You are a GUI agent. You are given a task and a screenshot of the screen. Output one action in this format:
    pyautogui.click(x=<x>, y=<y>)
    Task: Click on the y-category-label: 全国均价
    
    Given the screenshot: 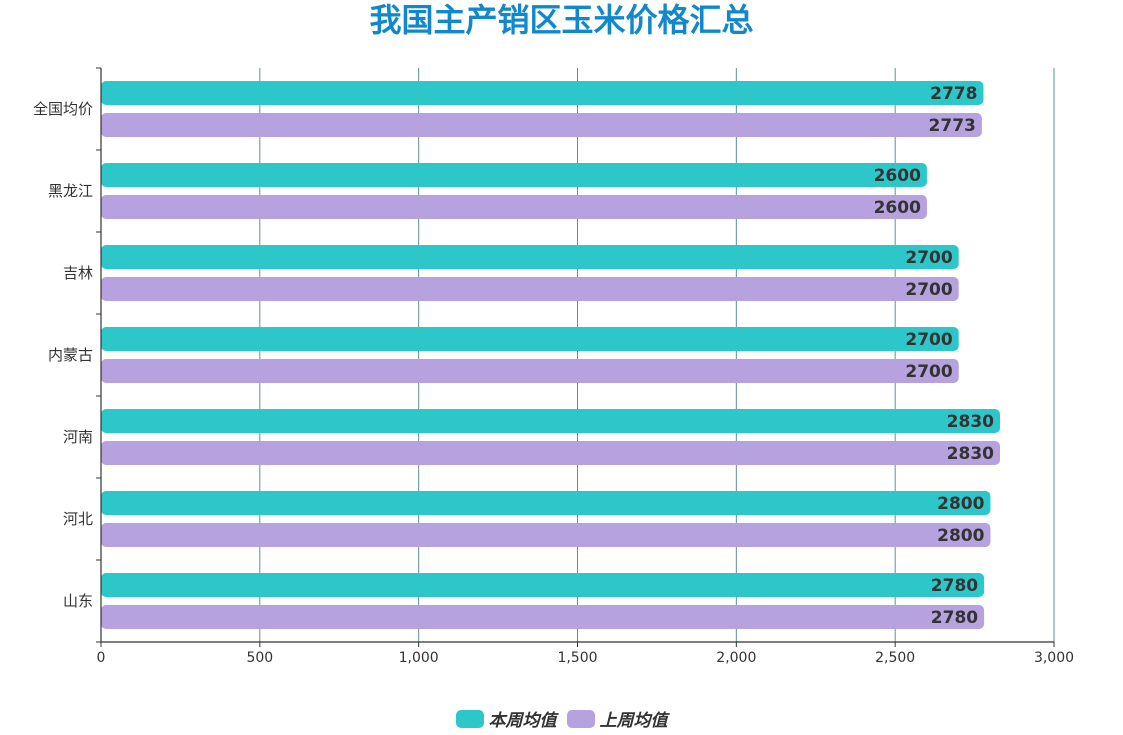 What is the action you would take?
    pyautogui.click(x=63, y=109)
    